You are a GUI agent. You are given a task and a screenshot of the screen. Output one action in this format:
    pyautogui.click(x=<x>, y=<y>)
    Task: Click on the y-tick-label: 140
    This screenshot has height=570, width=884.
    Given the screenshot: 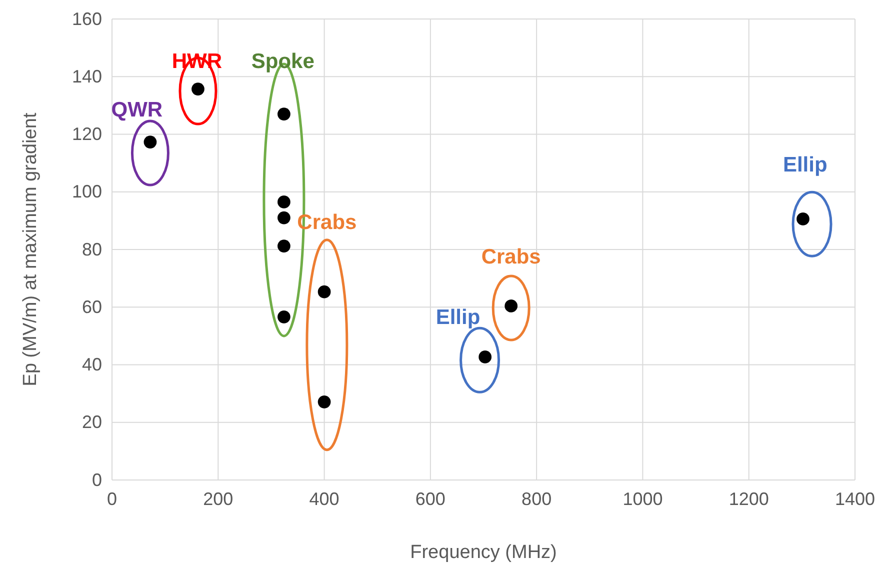 What is the action you would take?
    pyautogui.click(x=87, y=76)
    